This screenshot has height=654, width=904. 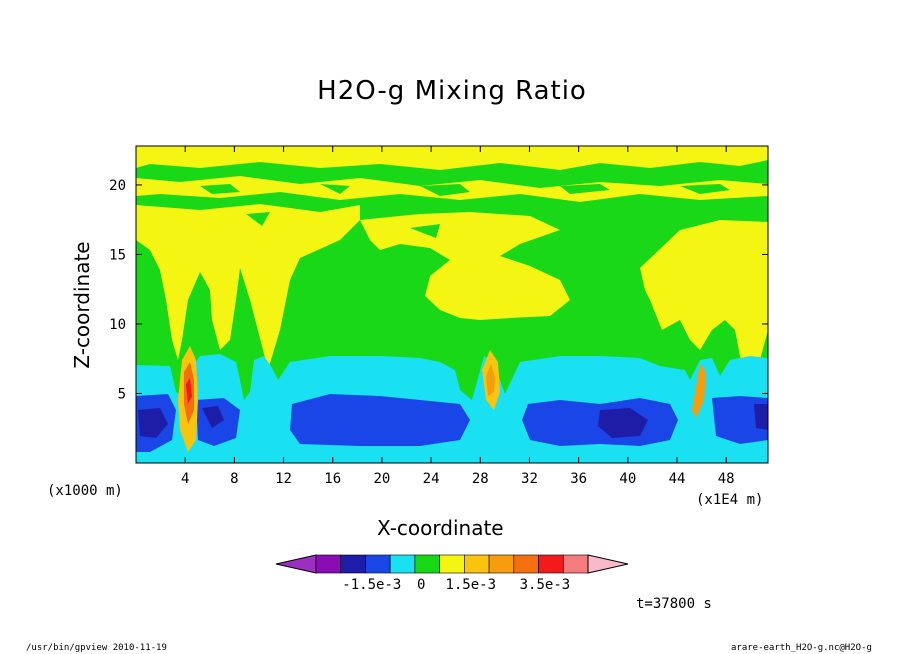 I want to click on x-tick-label: 28, so click(x=480, y=479).